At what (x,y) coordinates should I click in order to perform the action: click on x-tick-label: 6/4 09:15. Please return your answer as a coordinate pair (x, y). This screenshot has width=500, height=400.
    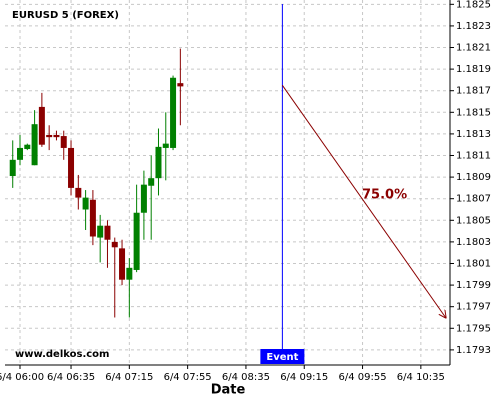
    Looking at the image, I should click on (304, 377).